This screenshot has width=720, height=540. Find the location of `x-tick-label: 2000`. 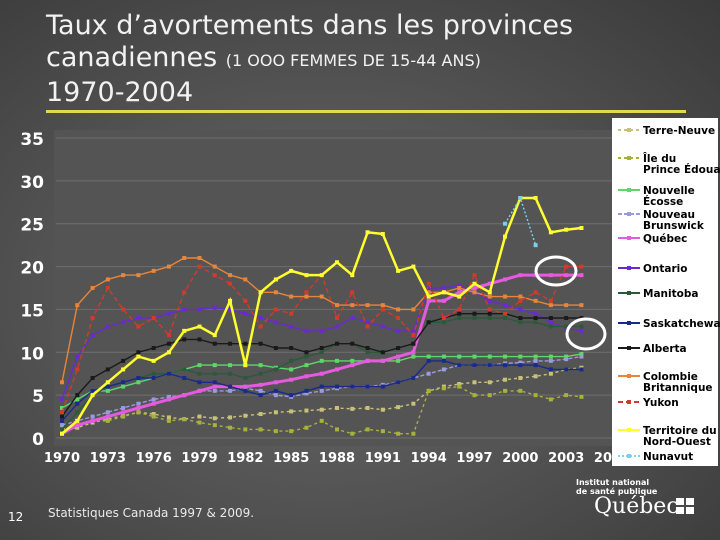

x-tick-label: 2000 is located at coordinates (520, 458).